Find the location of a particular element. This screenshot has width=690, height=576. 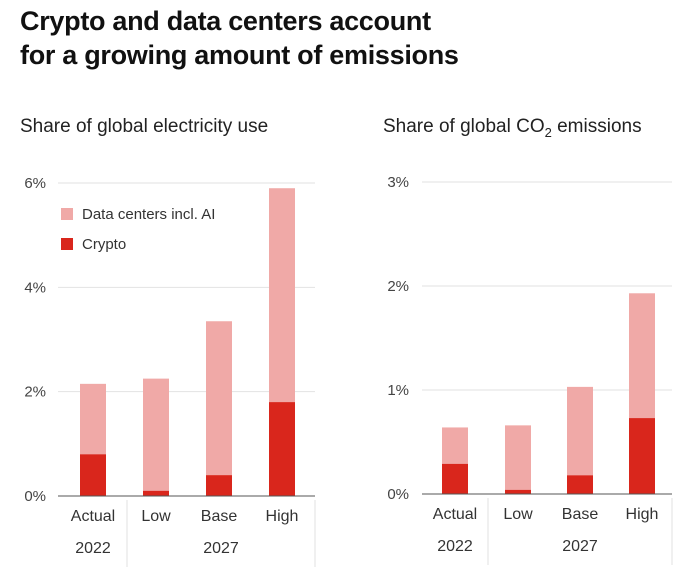

chart1-bar-crypto-base is located at coordinates (219, 485).